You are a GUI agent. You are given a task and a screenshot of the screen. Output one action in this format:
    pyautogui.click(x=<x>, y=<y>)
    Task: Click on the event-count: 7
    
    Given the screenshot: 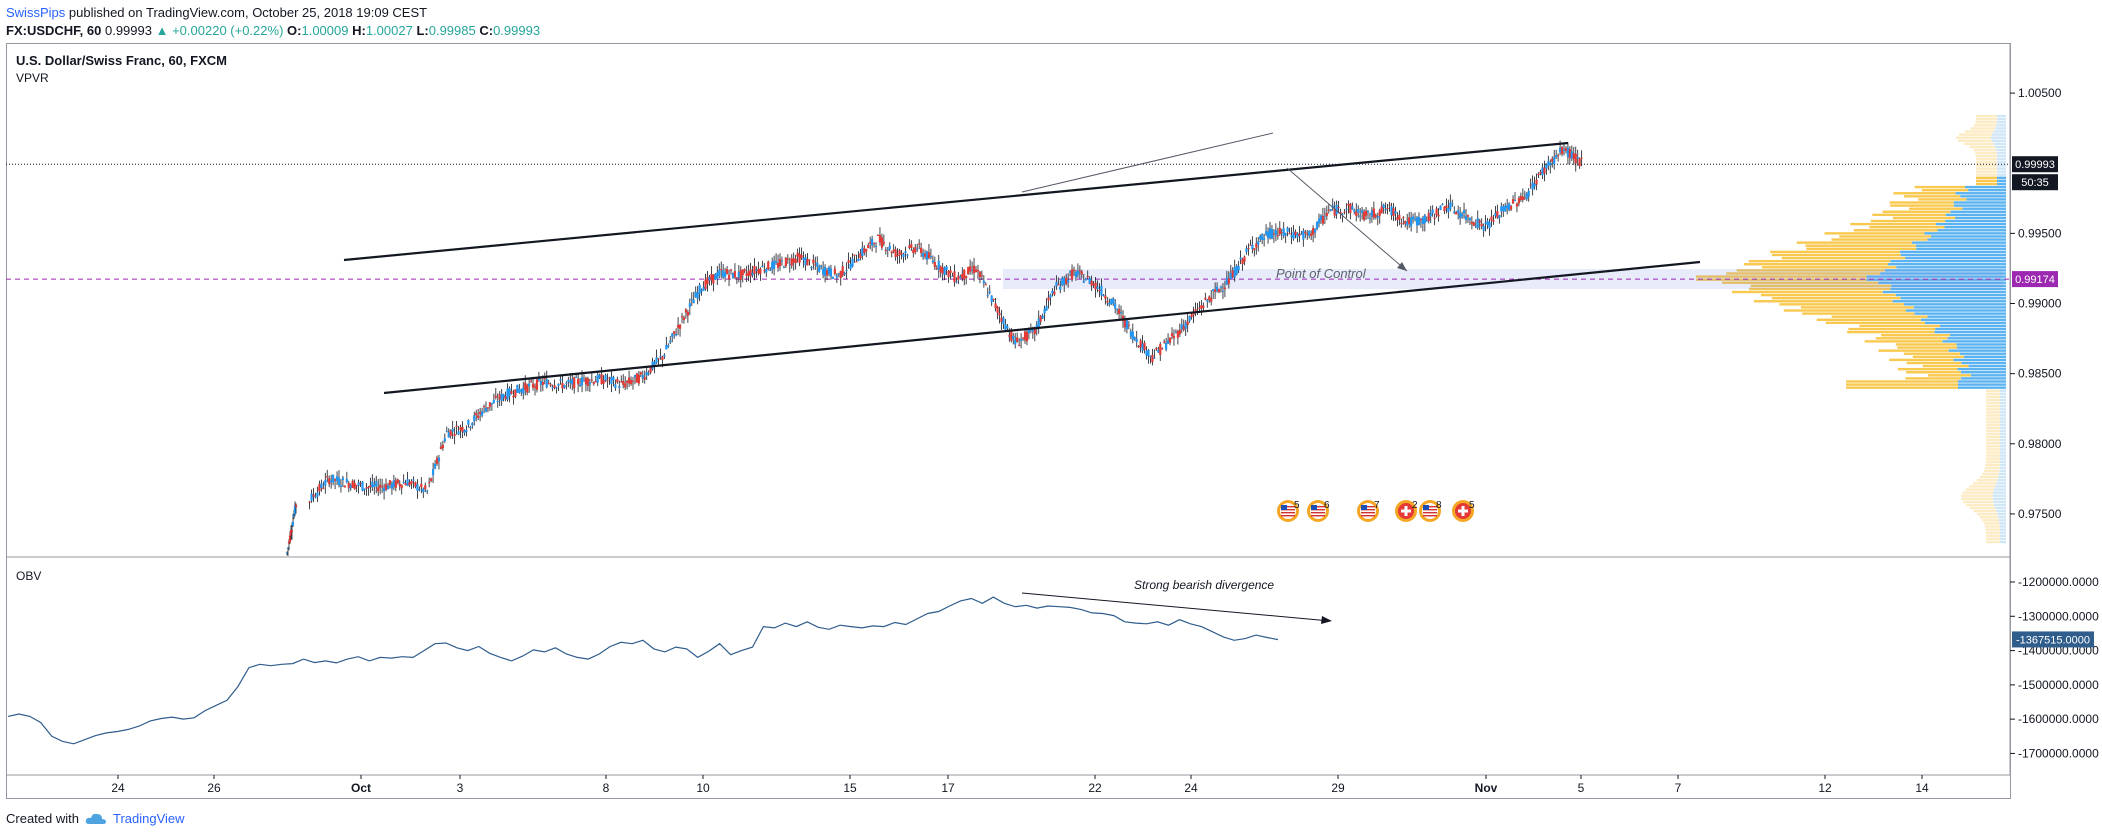 What is the action you would take?
    pyautogui.click(x=1377, y=505)
    